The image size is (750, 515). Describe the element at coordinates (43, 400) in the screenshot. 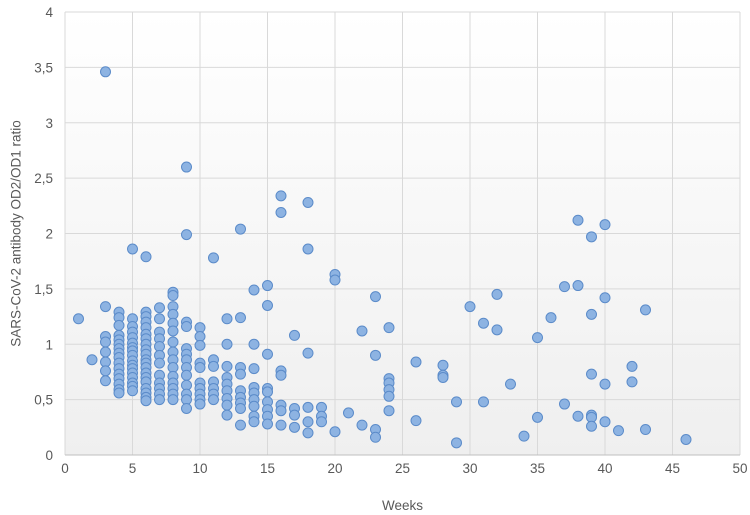

I see `y-tick-label: 0,5` at that location.